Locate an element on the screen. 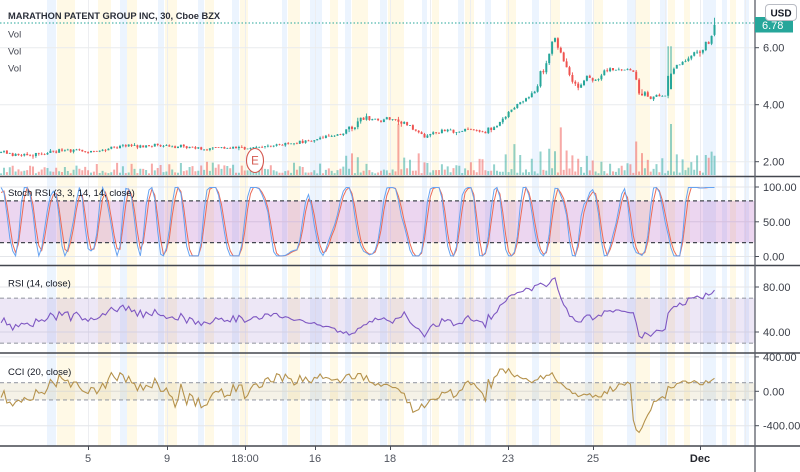  svg-text: RSI (14, close) is located at coordinates (39, 284).